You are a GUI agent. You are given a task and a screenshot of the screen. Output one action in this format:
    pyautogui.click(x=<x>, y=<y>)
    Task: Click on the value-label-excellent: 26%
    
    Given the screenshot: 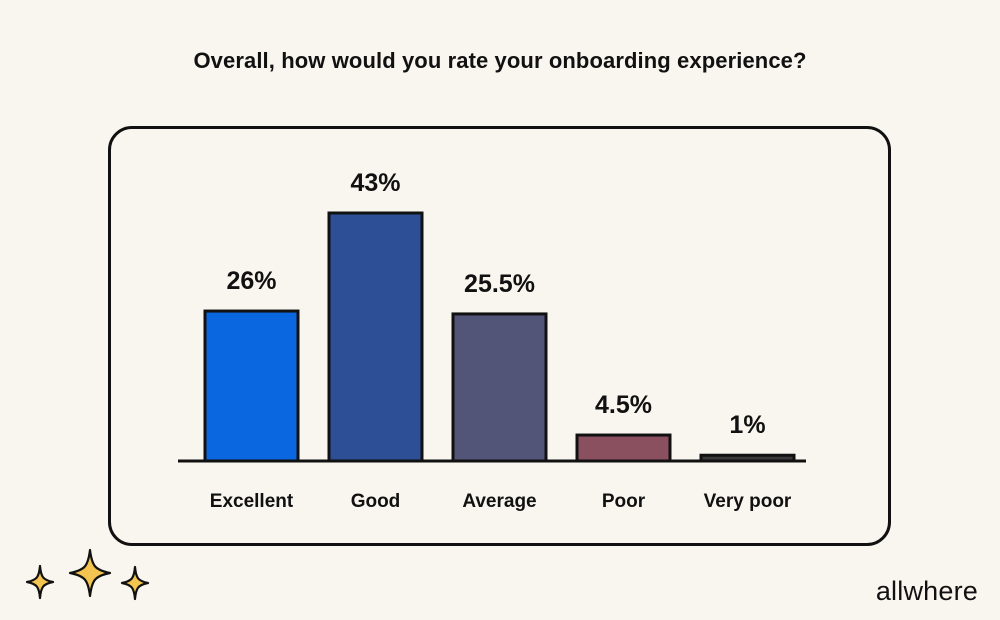 What is the action you would take?
    pyautogui.click(x=251, y=281)
    